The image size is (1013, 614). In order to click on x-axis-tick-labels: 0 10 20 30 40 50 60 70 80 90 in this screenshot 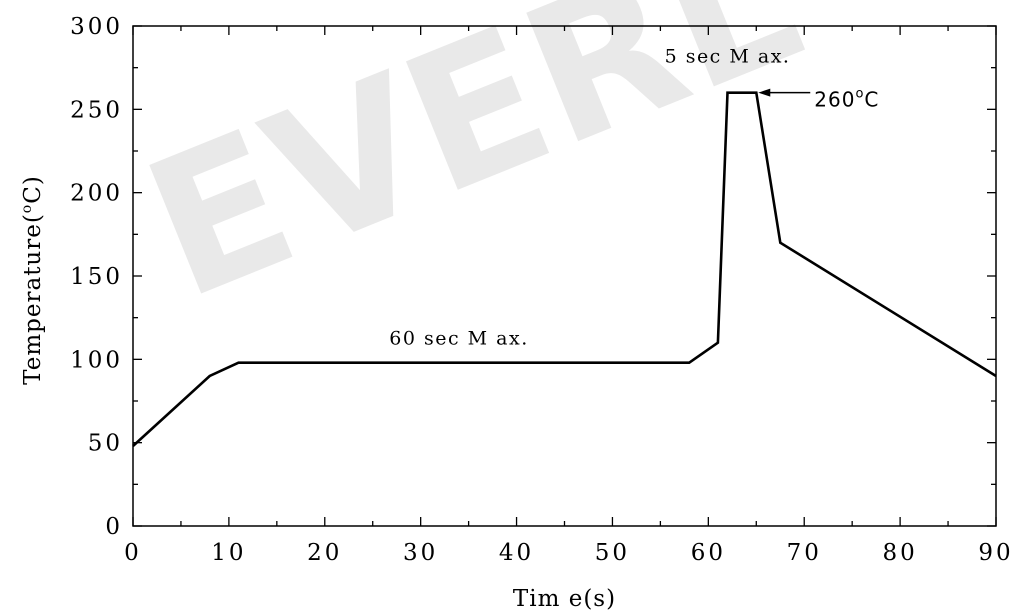, I will do `click(568, 553)`.